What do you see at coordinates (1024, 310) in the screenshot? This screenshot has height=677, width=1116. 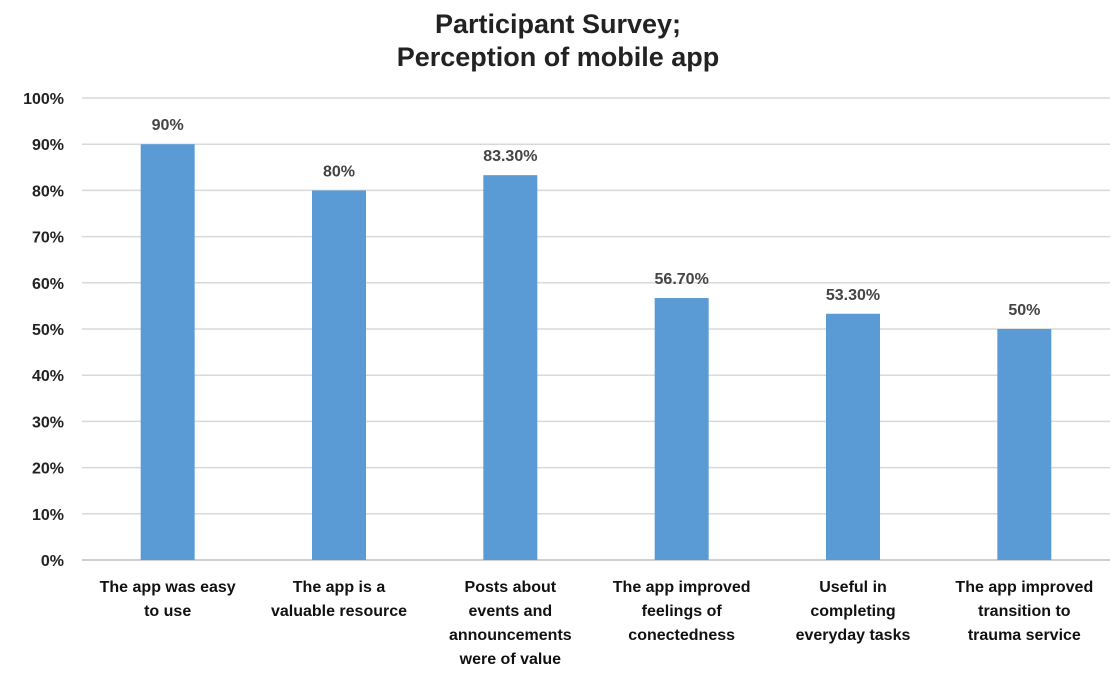 I see `data-label: 50%` at bounding box center [1024, 310].